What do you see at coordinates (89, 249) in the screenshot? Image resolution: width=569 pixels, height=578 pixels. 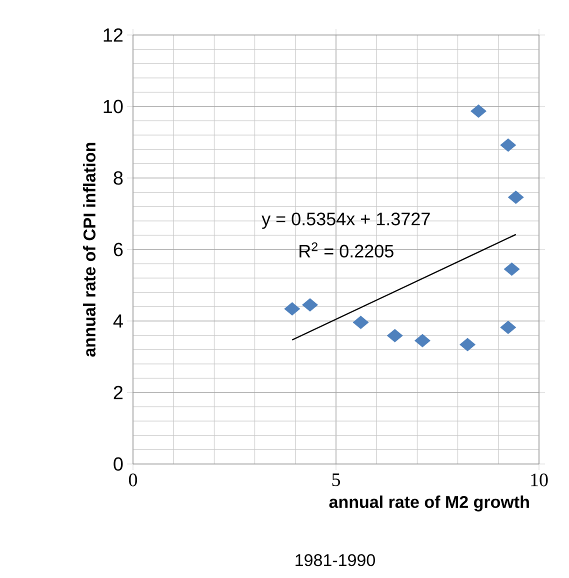 I see `y-axis-title: annual rate of CPI inflation` at bounding box center [89, 249].